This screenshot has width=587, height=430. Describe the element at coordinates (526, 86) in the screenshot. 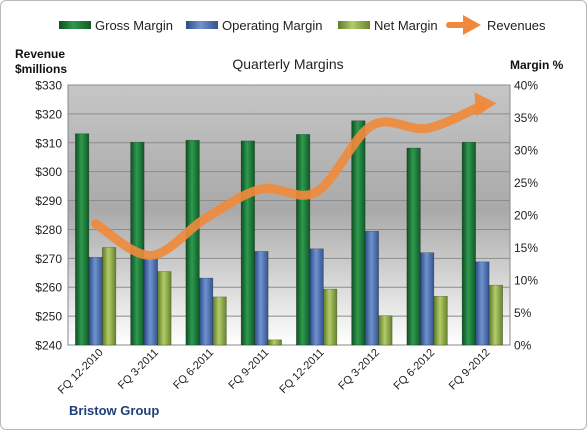

I see `right-axis-tick-label: 40%` at that location.